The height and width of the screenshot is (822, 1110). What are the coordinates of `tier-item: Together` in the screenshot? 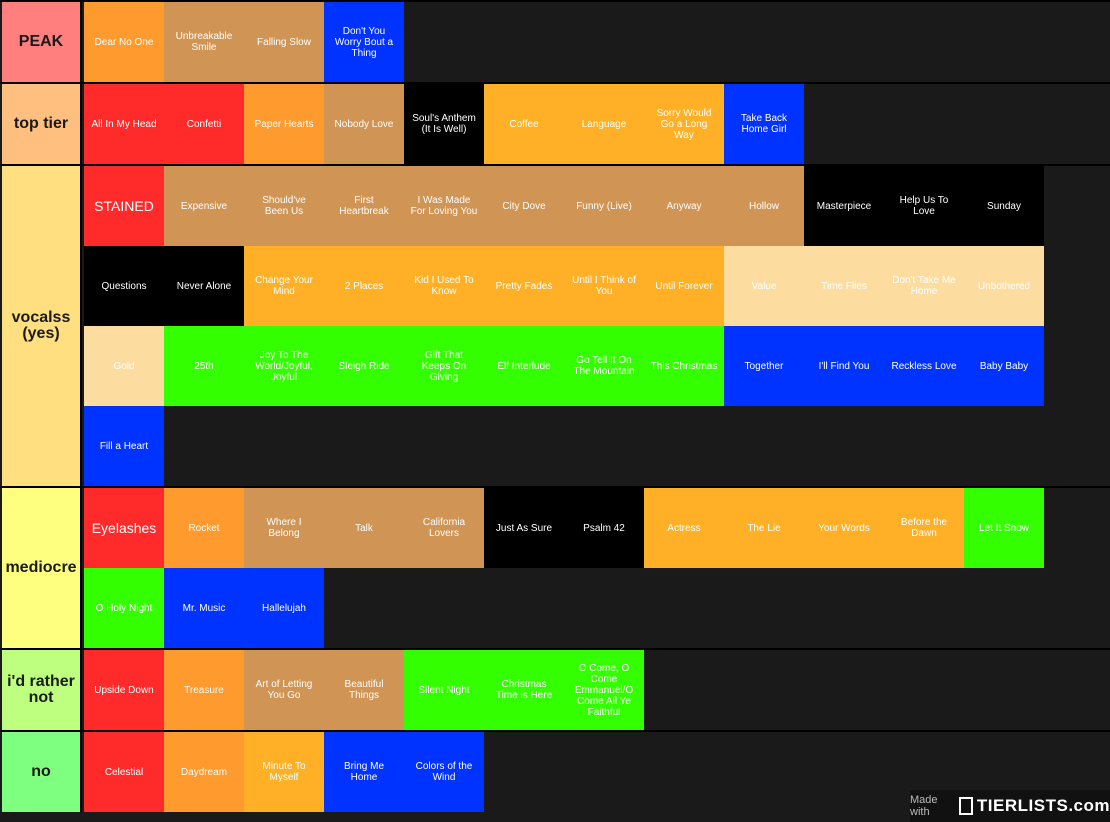 It's located at (764, 366).